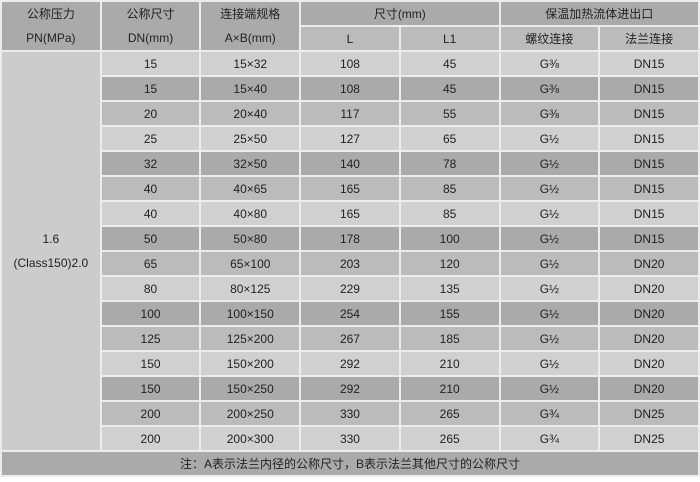 This screenshot has height=482, width=700. What do you see at coordinates (250, 438) in the screenshot?
I see `cell-connection: 200×300` at bounding box center [250, 438].